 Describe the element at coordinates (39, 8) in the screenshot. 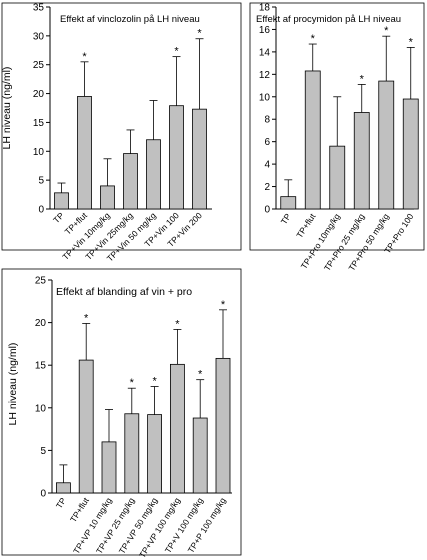

I see `y-tick-label: 35` at that location.